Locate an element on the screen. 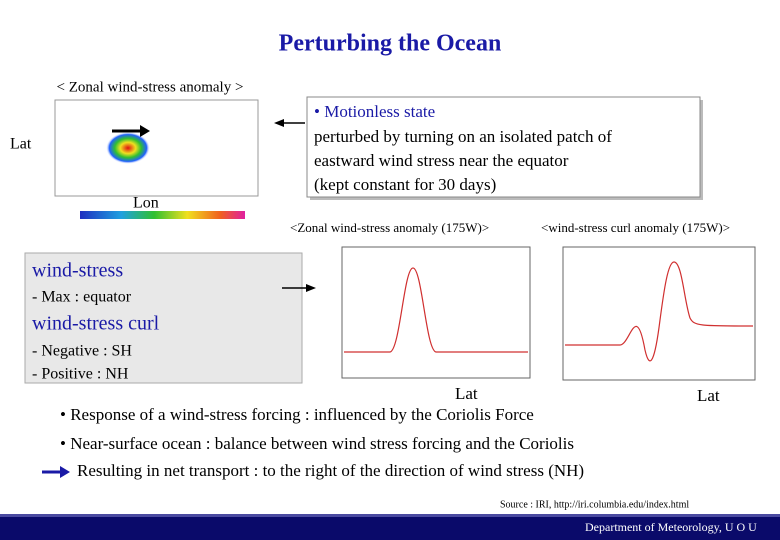 This screenshot has height=540, width=780. curl-curve is located at coordinates (659, 311).